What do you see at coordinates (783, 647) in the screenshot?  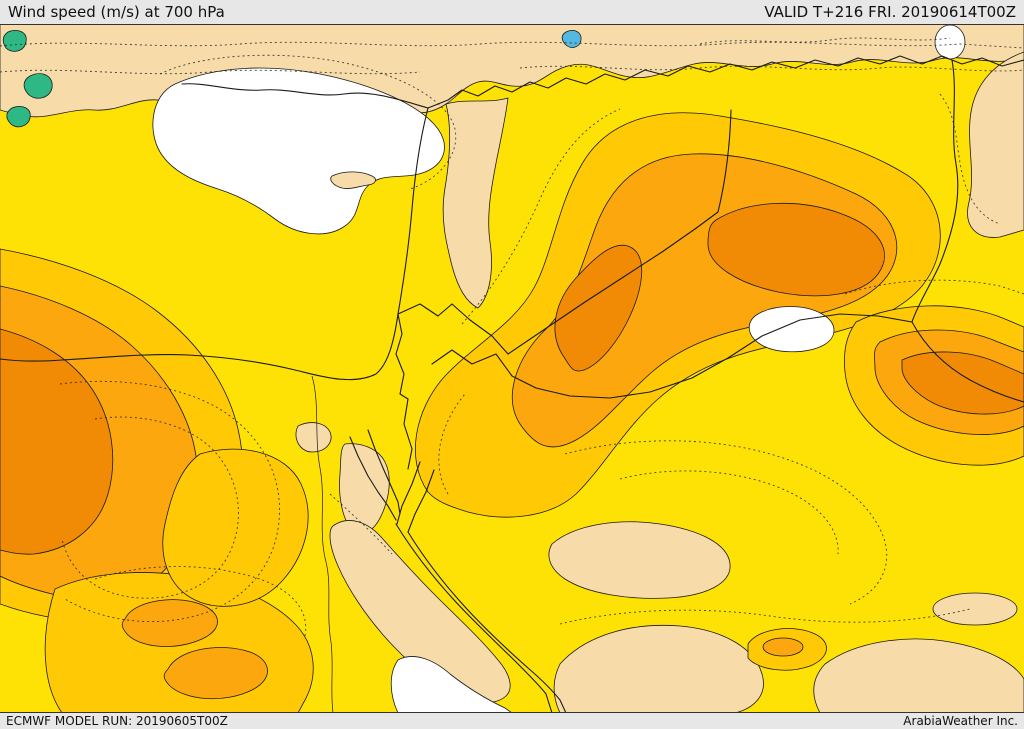 I see `orange-blob-south-central` at bounding box center [783, 647].